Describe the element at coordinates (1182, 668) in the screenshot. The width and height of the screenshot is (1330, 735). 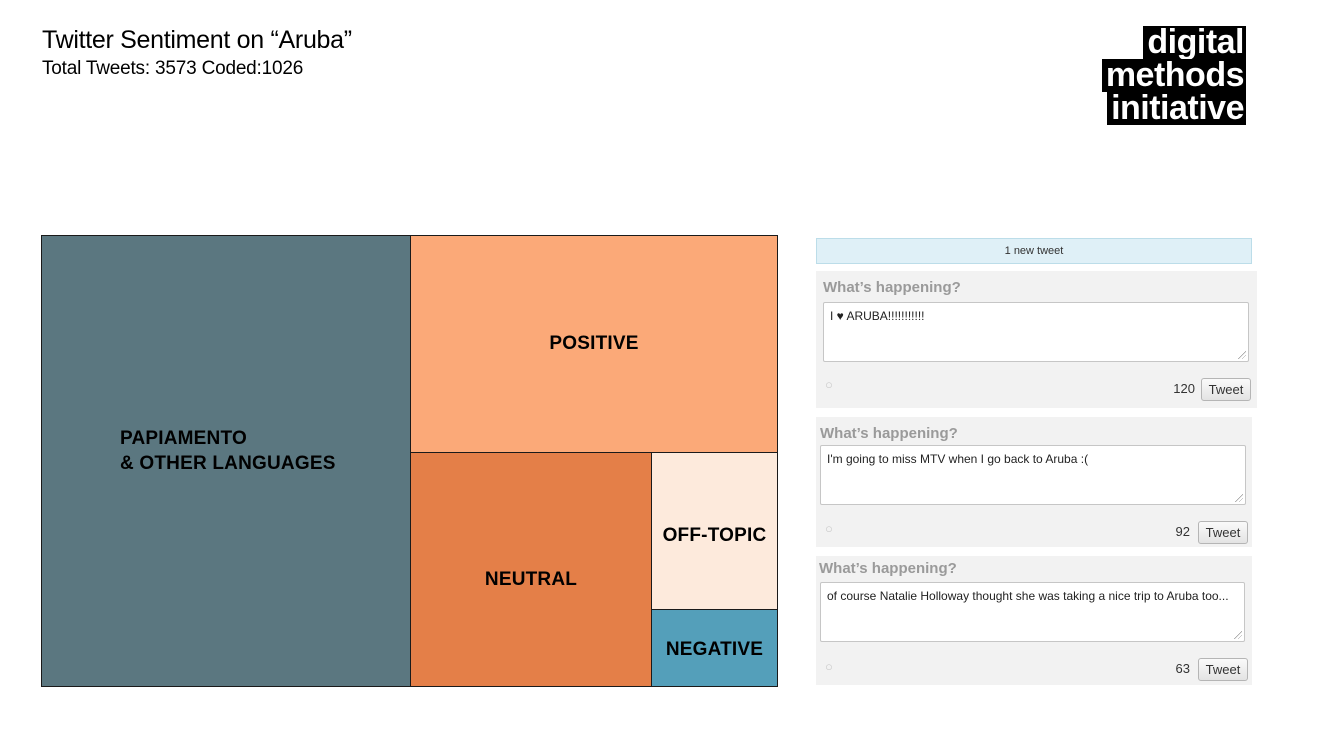
I see `char-count: 63` at that location.